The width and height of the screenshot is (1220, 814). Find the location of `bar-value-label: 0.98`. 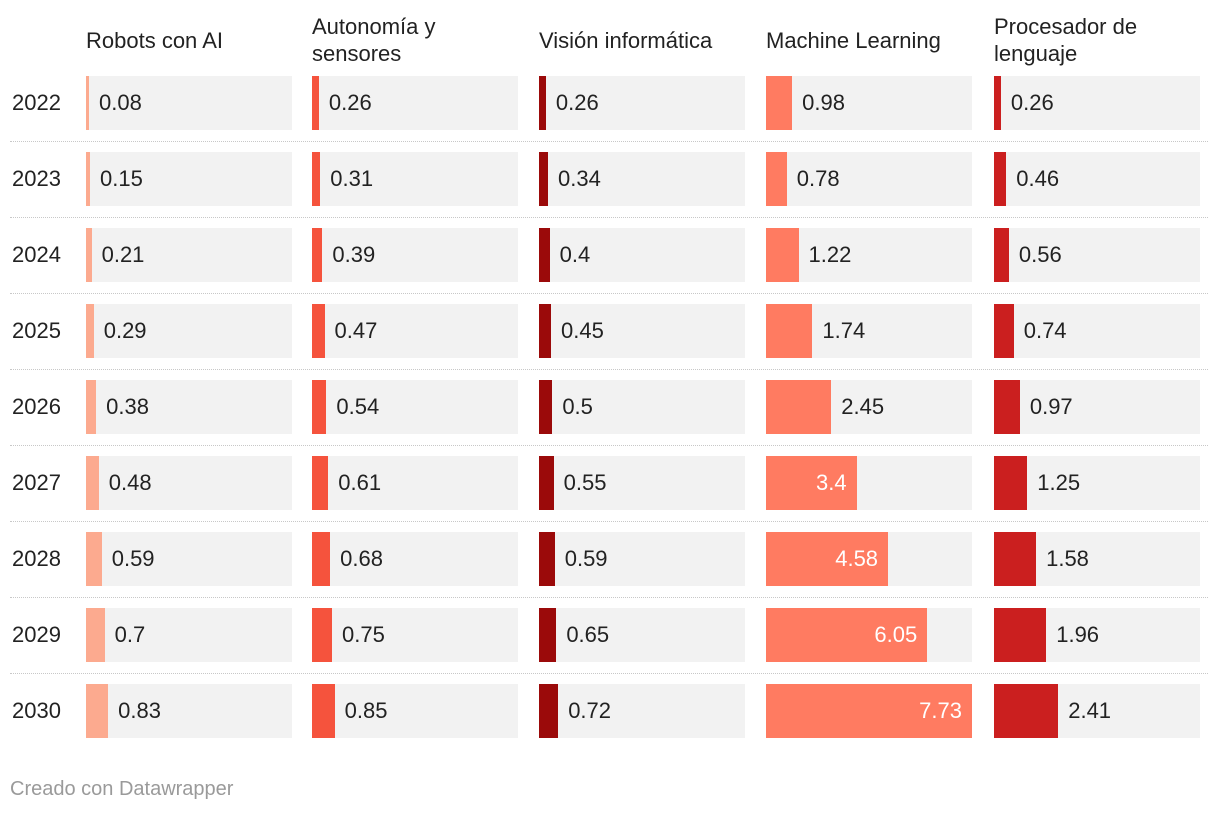

bar-value-label: 0.98 is located at coordinates (823, 102).